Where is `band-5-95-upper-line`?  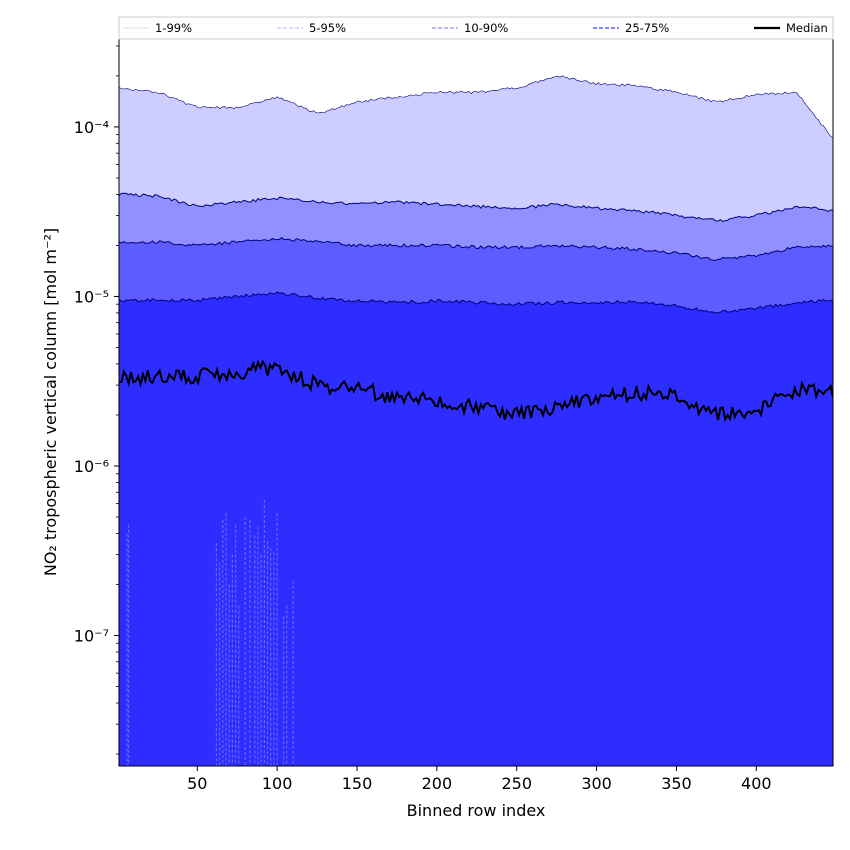 band-5-95-upper-line is located at coordinates (476, 207).